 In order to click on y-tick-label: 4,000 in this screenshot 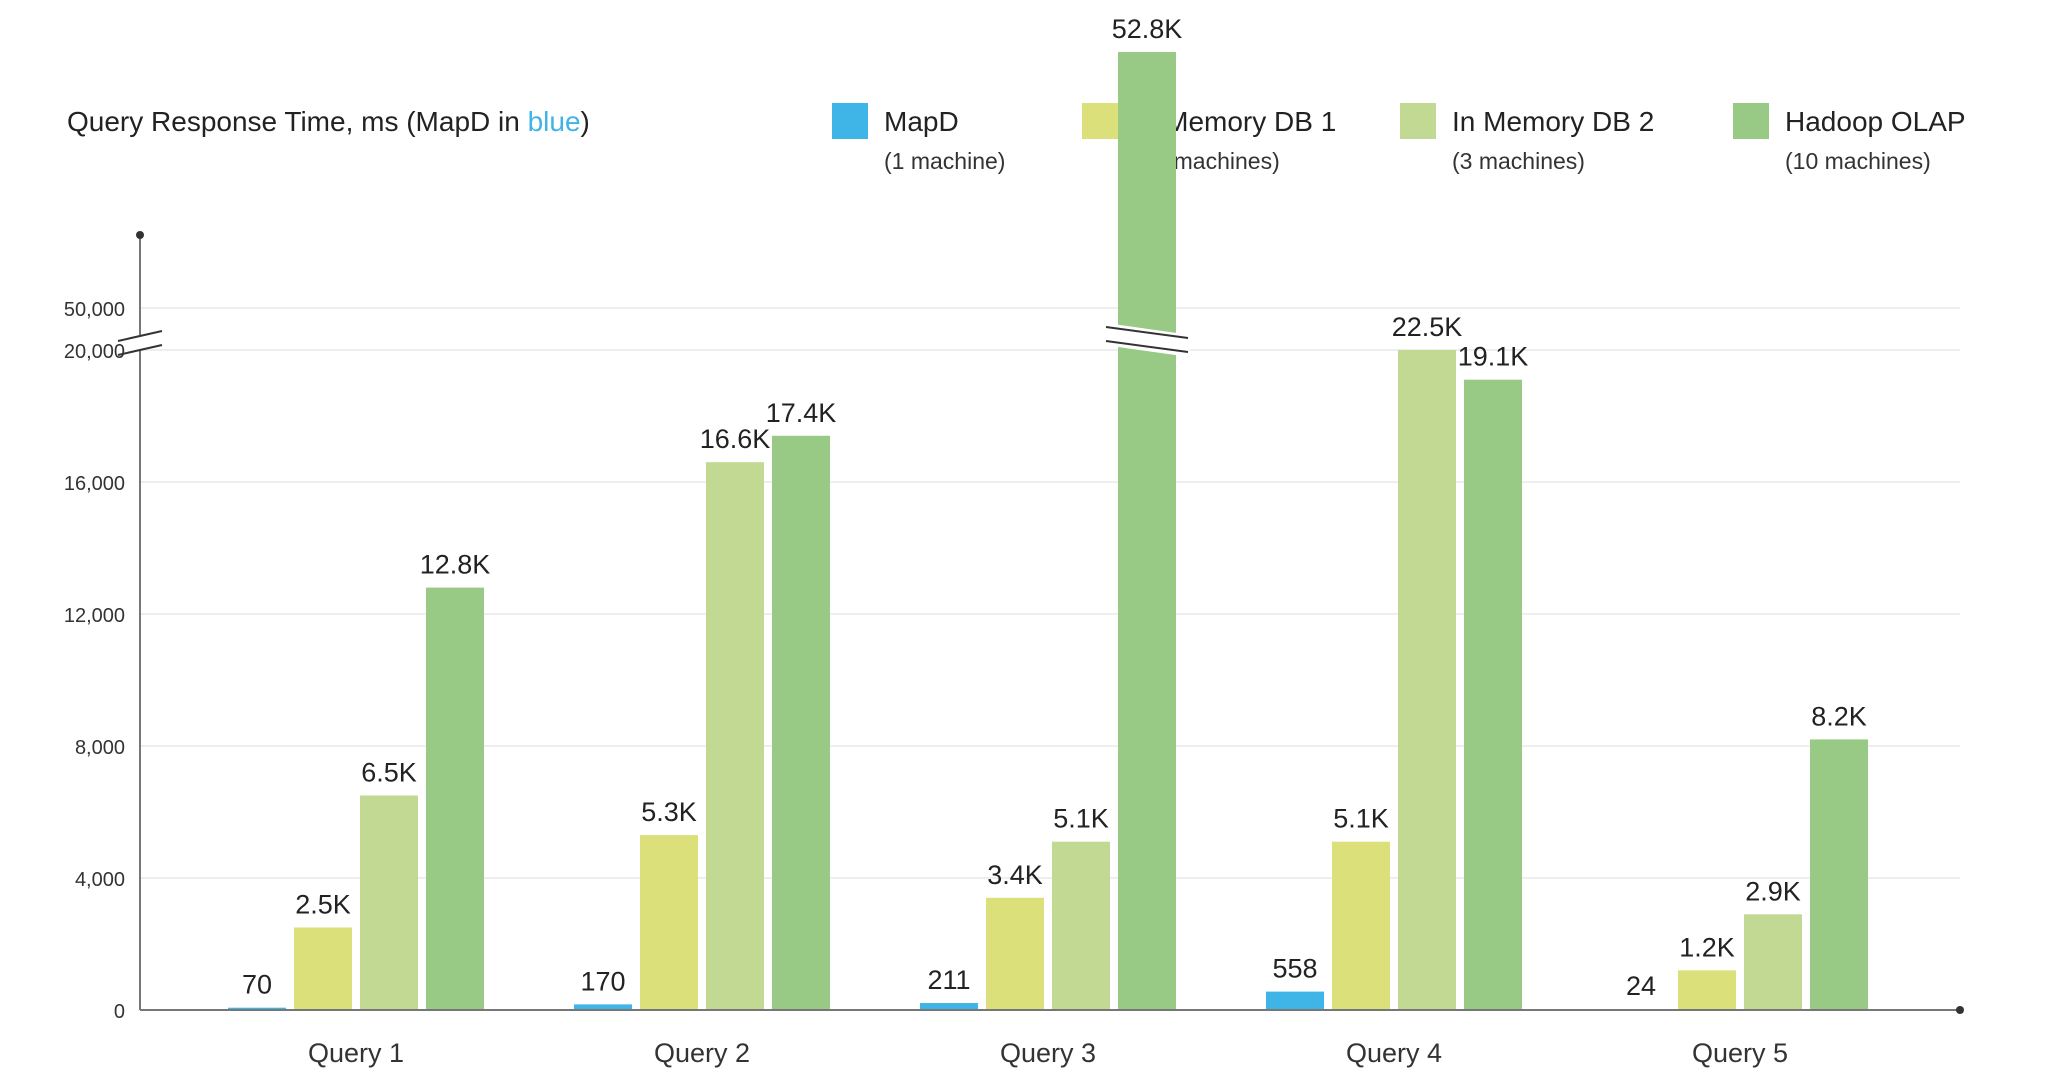, I will do `click(100, 880)`.